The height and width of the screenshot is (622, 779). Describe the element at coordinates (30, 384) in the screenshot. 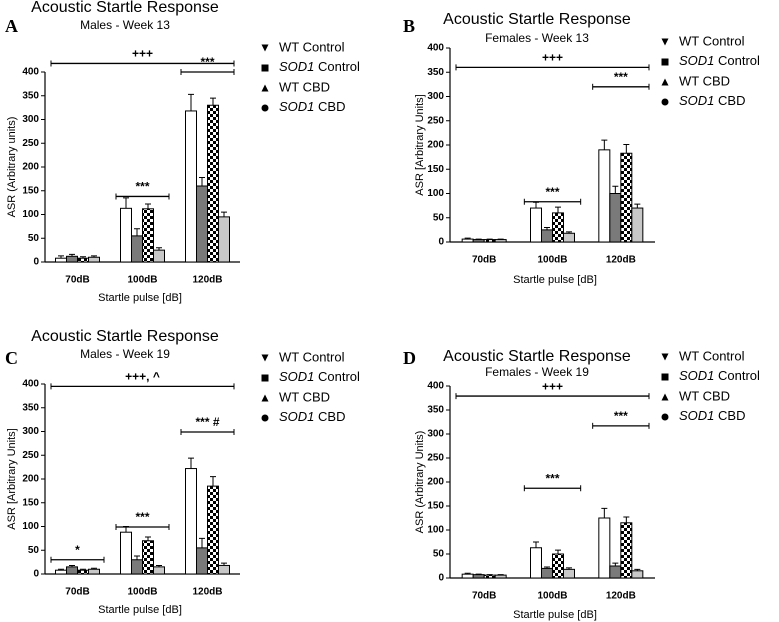

I see `y-tick-label: 400` at that location.